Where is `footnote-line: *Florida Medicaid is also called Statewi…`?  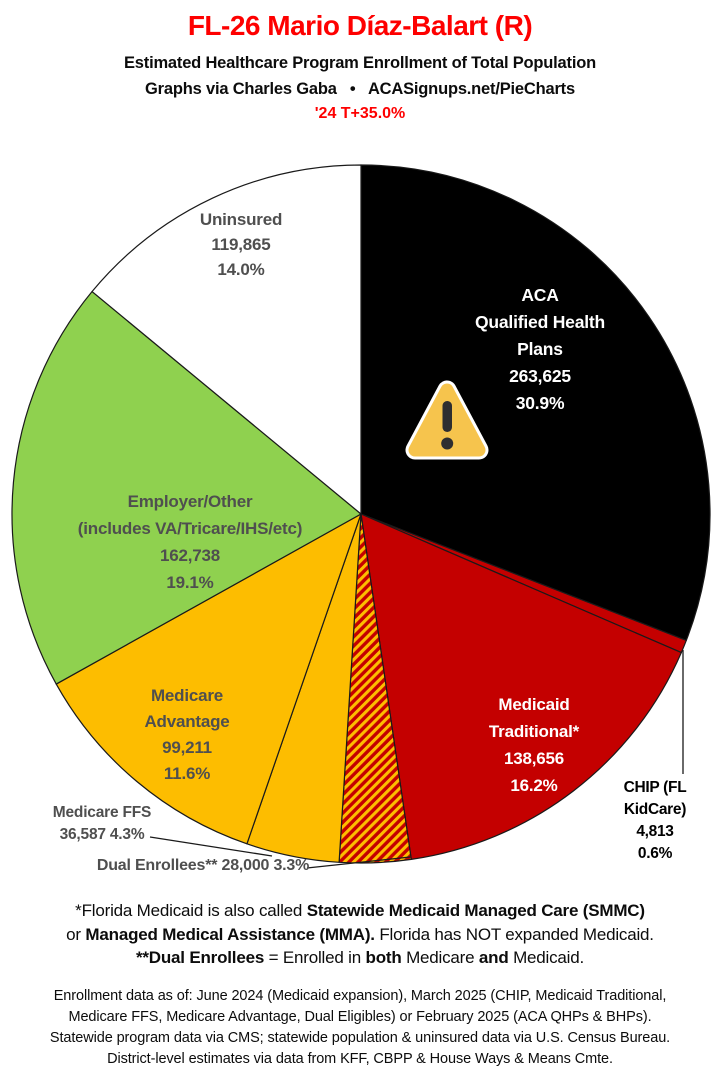 footnote-line: *Florida Medicaid is also called Statewi… is located at coordinates (360, 910).